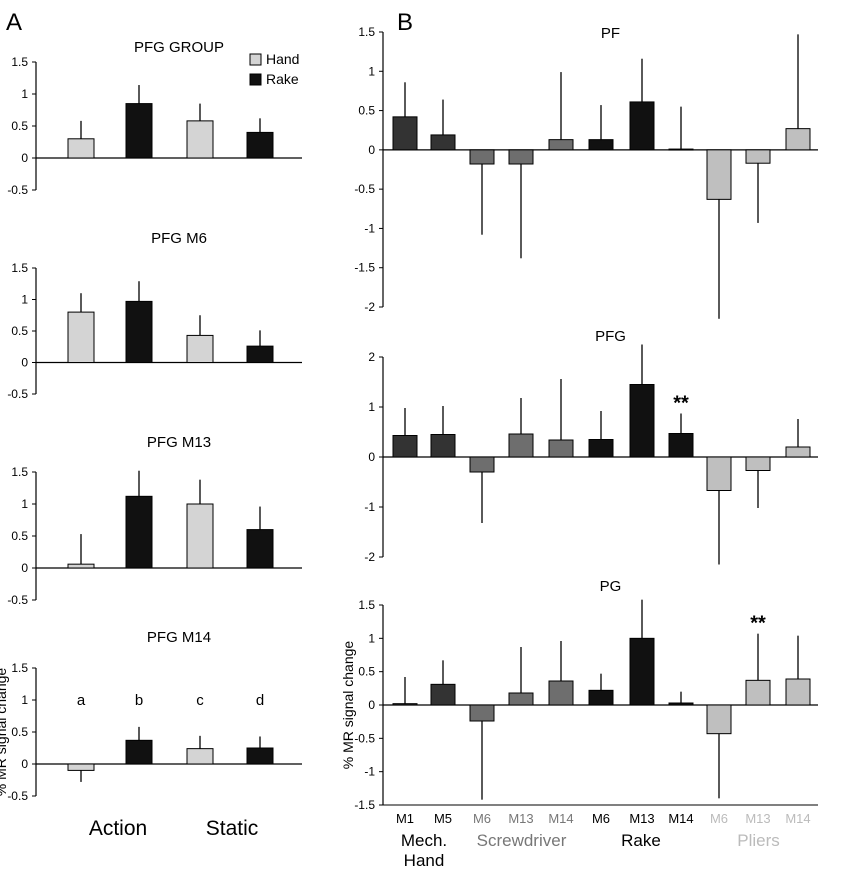 This screenshot has width=846, height=884. Describe the element at coordinates (758, 624) in the screenshot. I see `significance-marker: **` at that location.